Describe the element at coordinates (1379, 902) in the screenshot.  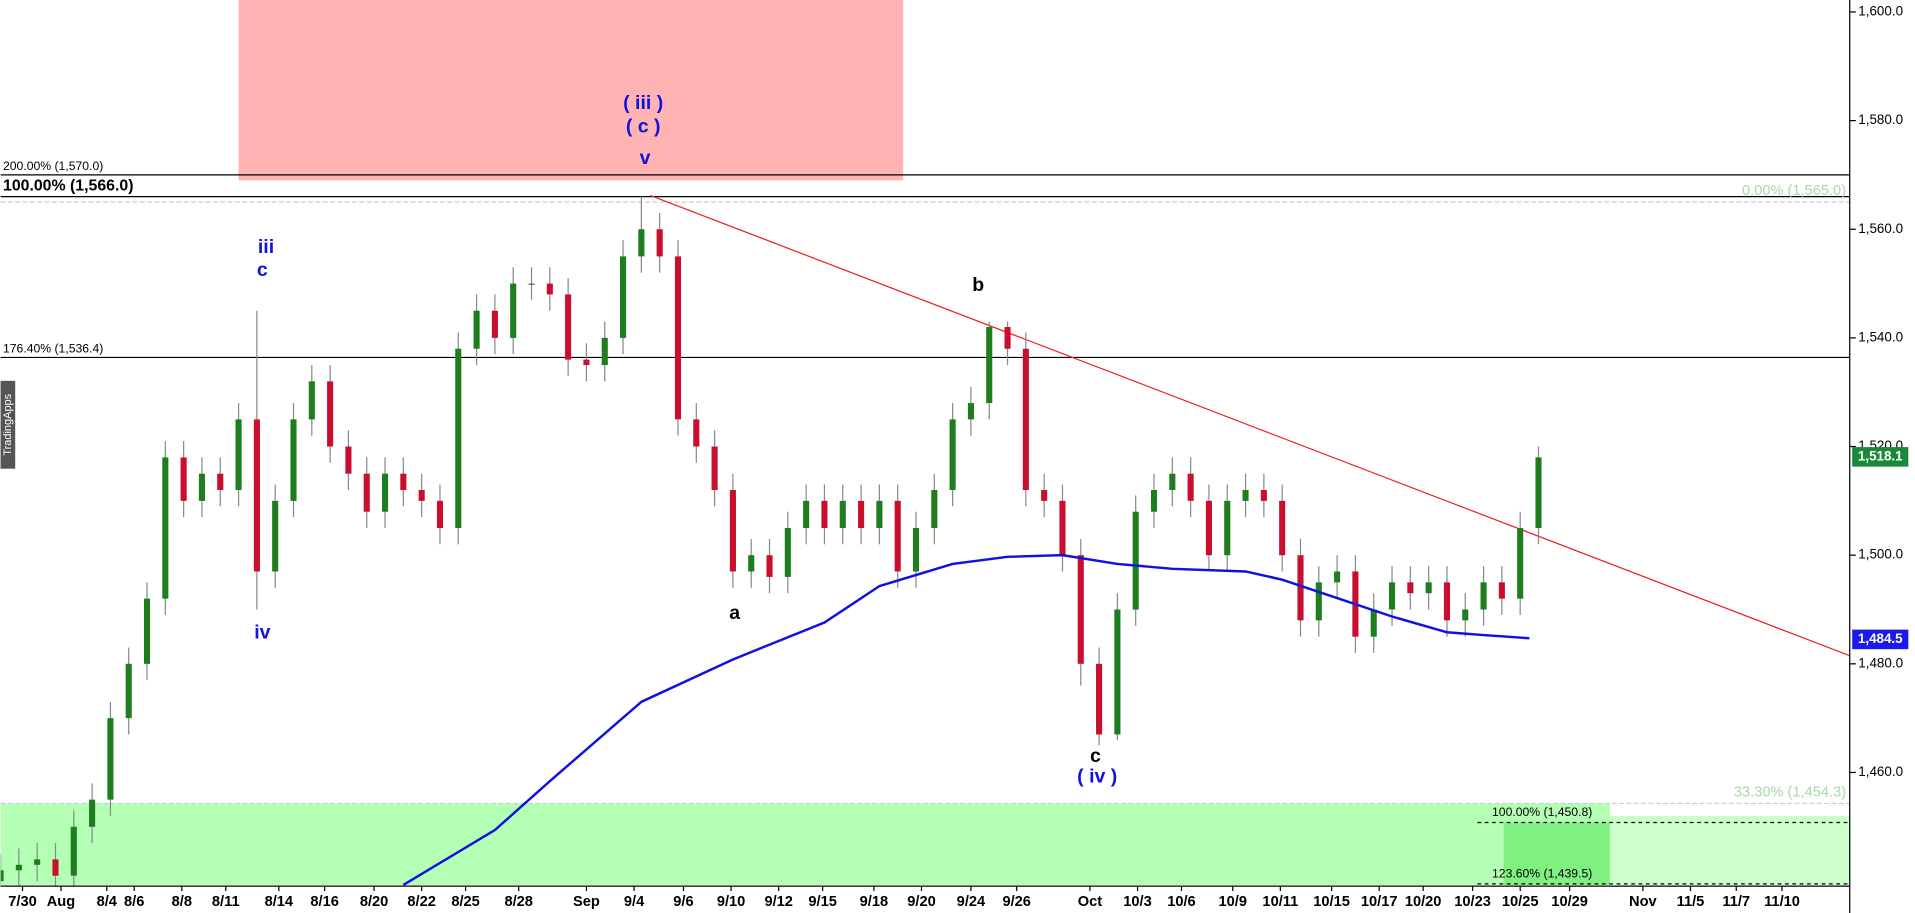
I see `x-tick-label: 10/17` at that location.